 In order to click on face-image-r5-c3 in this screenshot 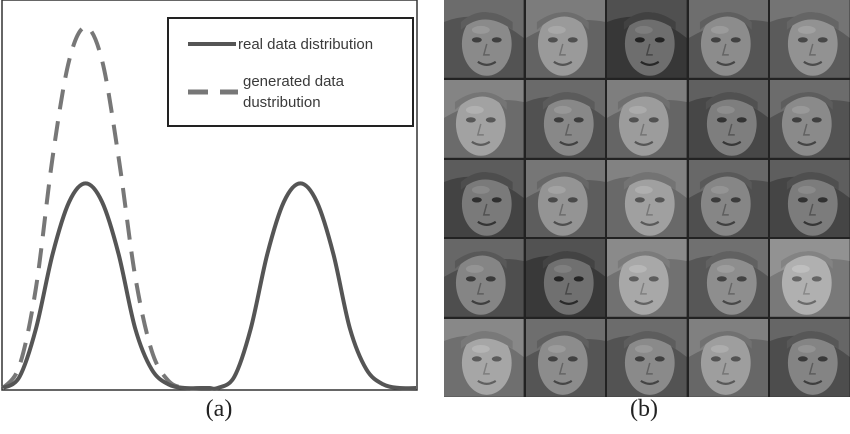, I will do `click(647, 358)`.